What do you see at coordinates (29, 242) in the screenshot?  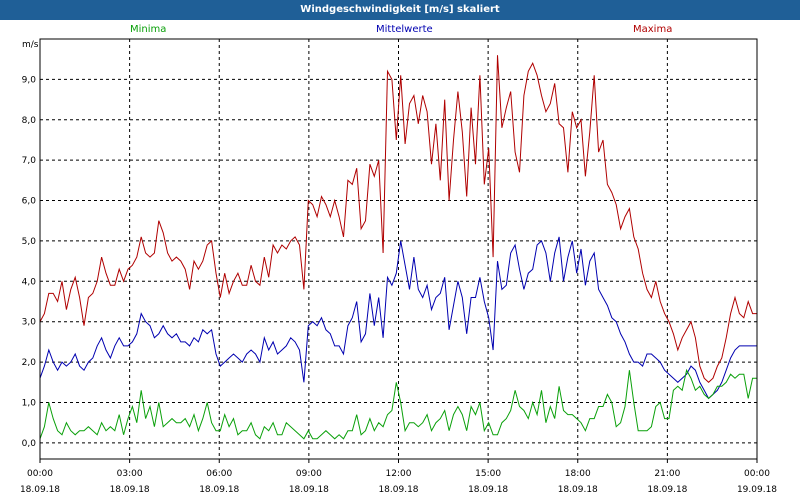 I see `y-tick-label: 5,0` at bounding box center [29, 242].